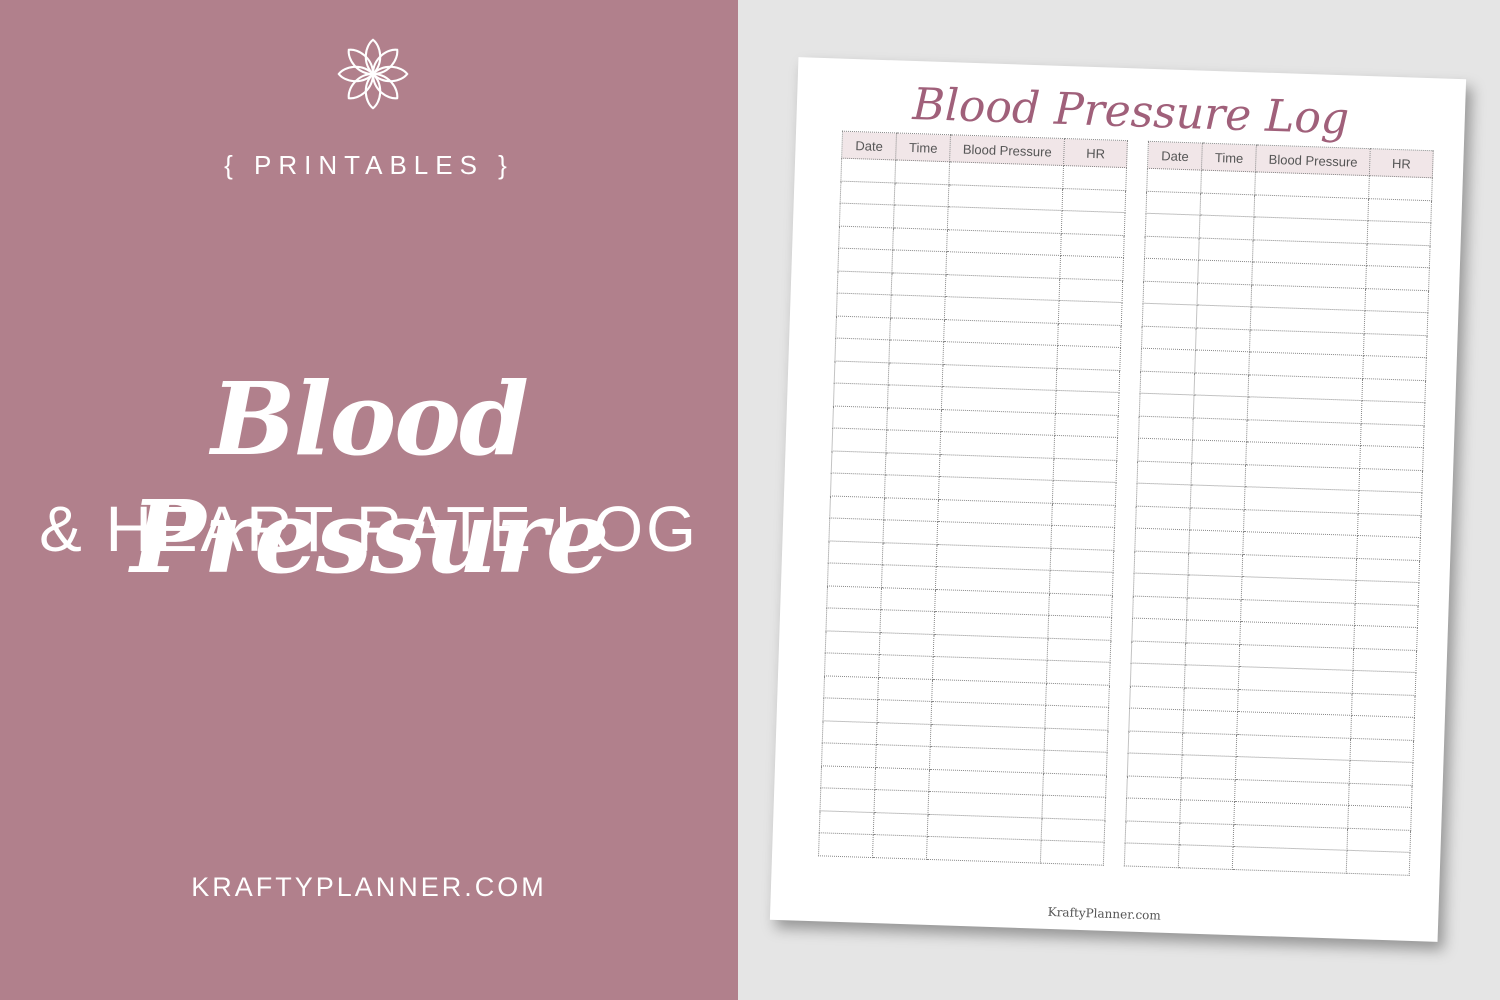 The width and height of the screenshot is (1500, 1000). Describe the element at coordinates (1007, 150) in the screenshot. I see `column-header: Blood Pressure` at that location.